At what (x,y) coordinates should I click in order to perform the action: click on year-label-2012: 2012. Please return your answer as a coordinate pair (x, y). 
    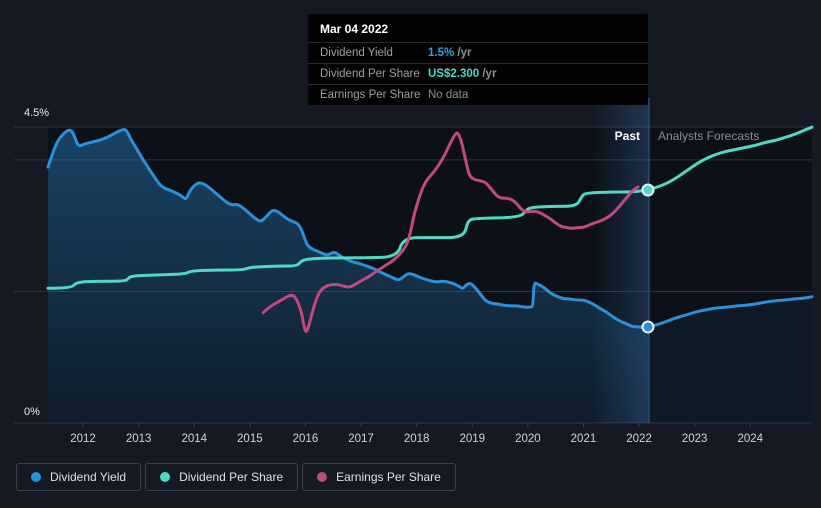
    Looking at the image, I should click on (83, 439).